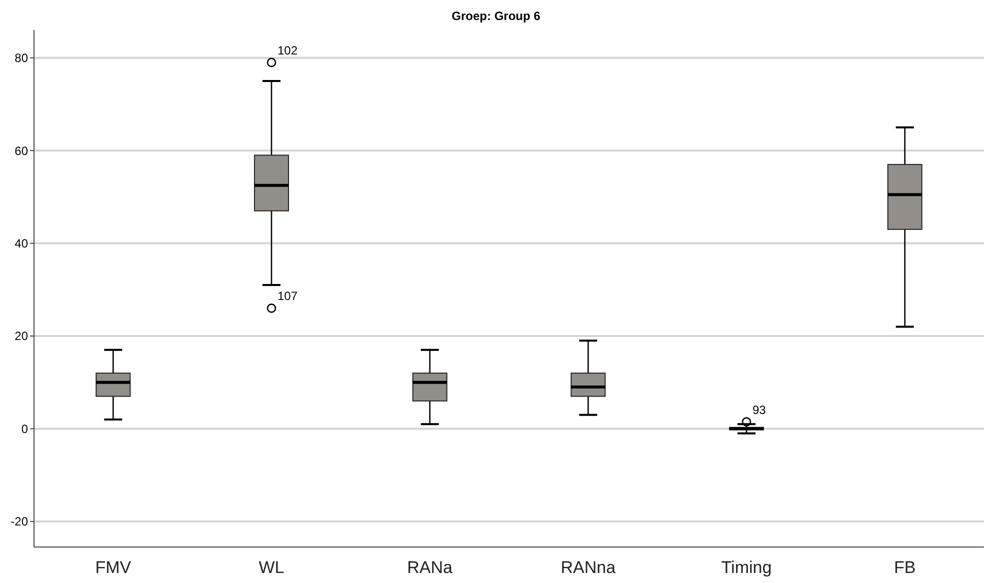 The height and width of the screenshot is (583, 992). Describe the element at coordinates (21, 58) in the screenshot. I see `y-tick-label: 80` at that location.